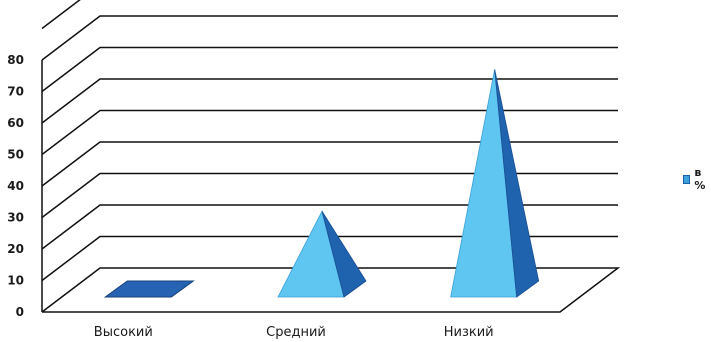 The image size is (711, 342). I want to click on x-axis-category-labels: Высокий Средний Низкий, so click(294, 332).